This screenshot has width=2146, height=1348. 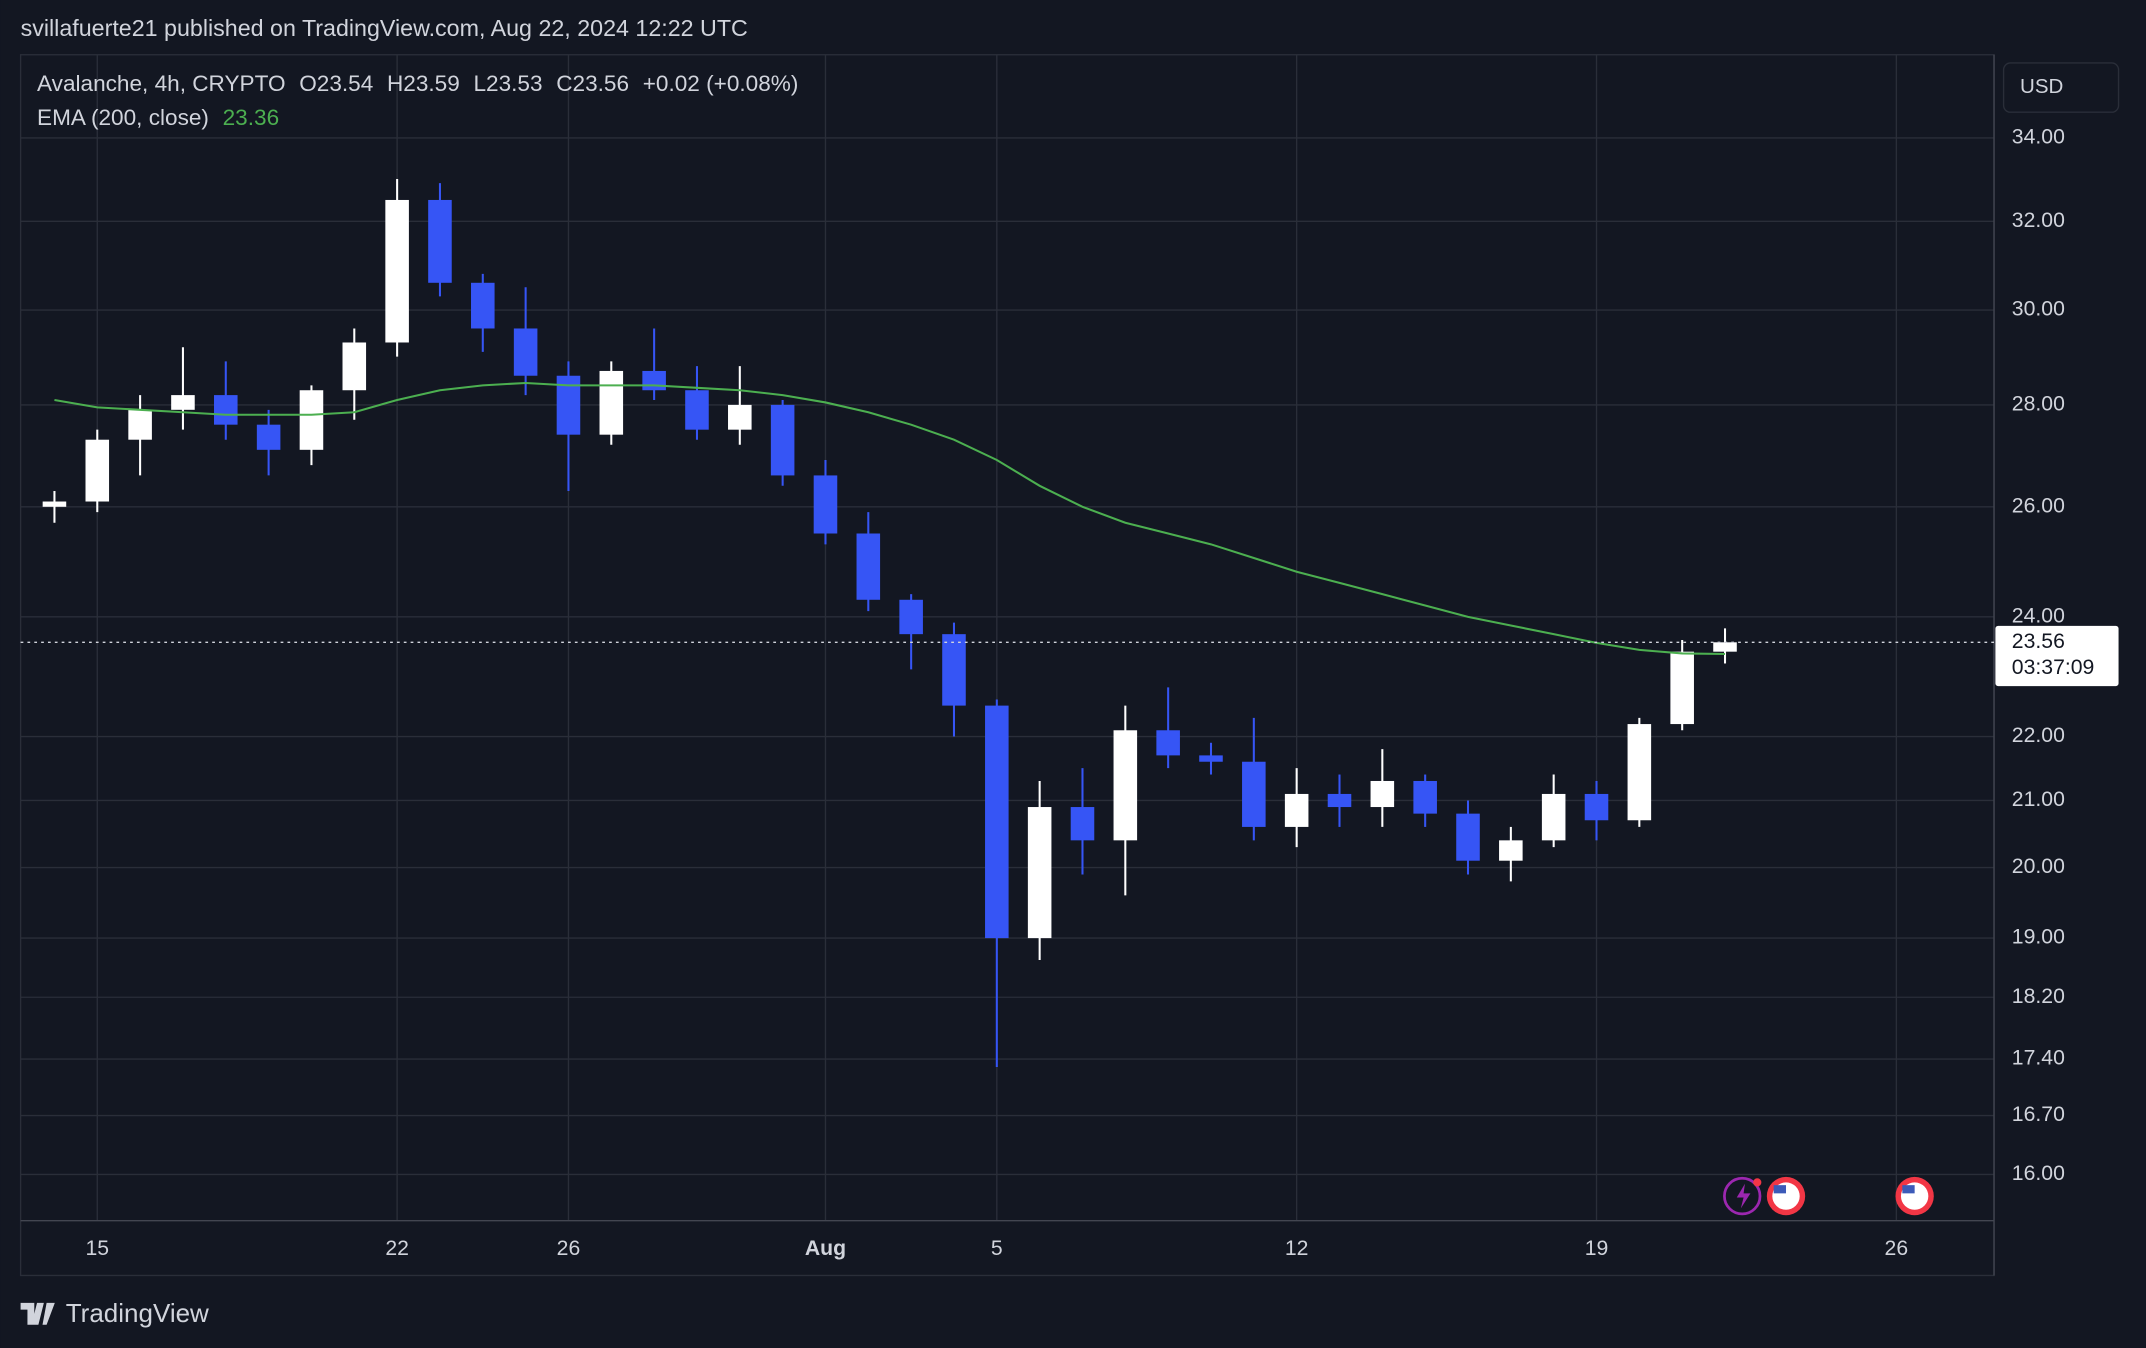 What do you see at coordinates (2038, 937) in the screenshot?
I see `y-tick-label: 19.00` at bounding box center [2038, 937].